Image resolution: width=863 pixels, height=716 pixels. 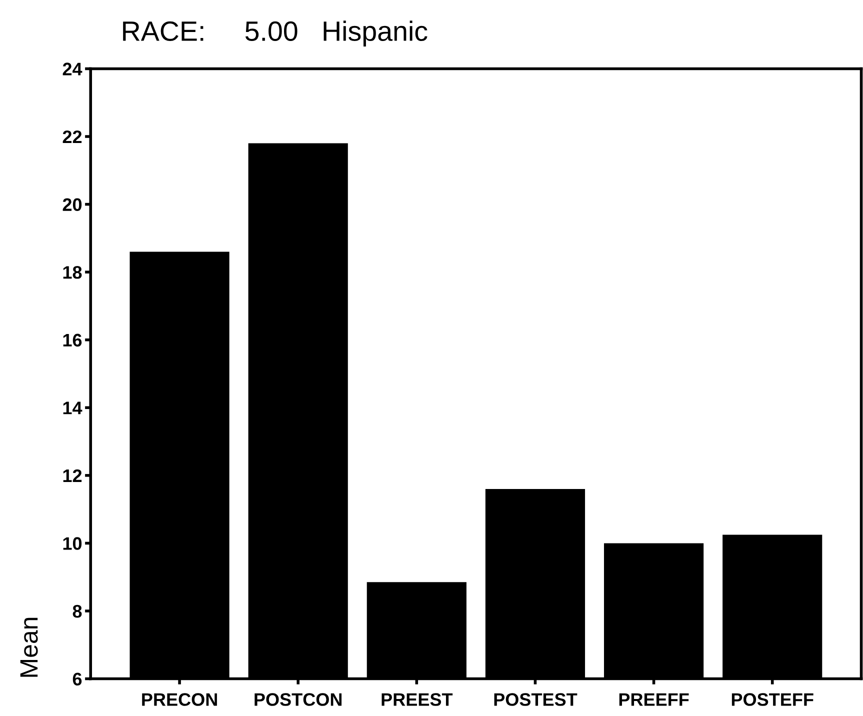 I want to click on y-tick-label: 24, so click(x=72, y=69).